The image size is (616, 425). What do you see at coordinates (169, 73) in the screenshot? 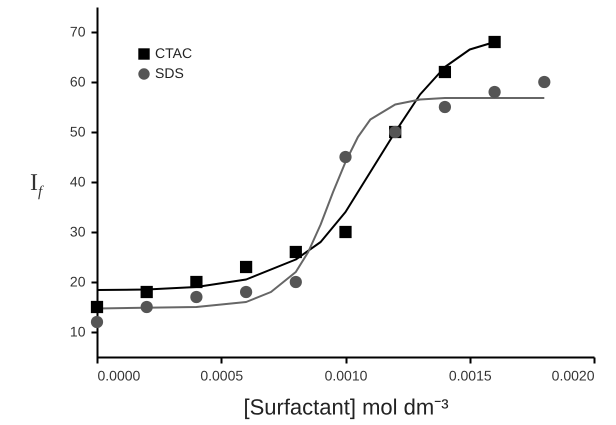
I see `legend-label: SDS` at bounding box center [169, 73].